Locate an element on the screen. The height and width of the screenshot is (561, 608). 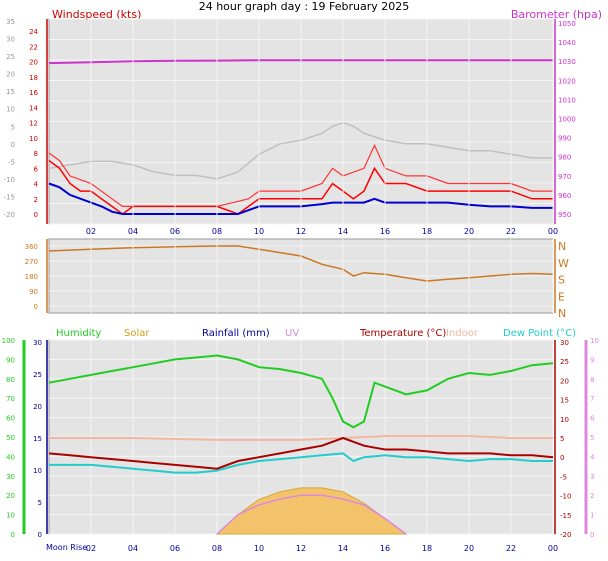
humidity-tick-label: 70 is located at coordinates (10, 399).